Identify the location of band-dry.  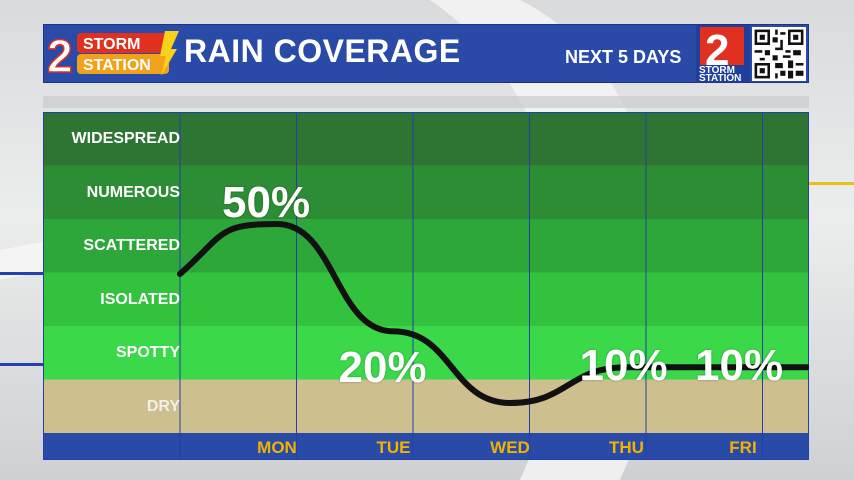
(426, 406).